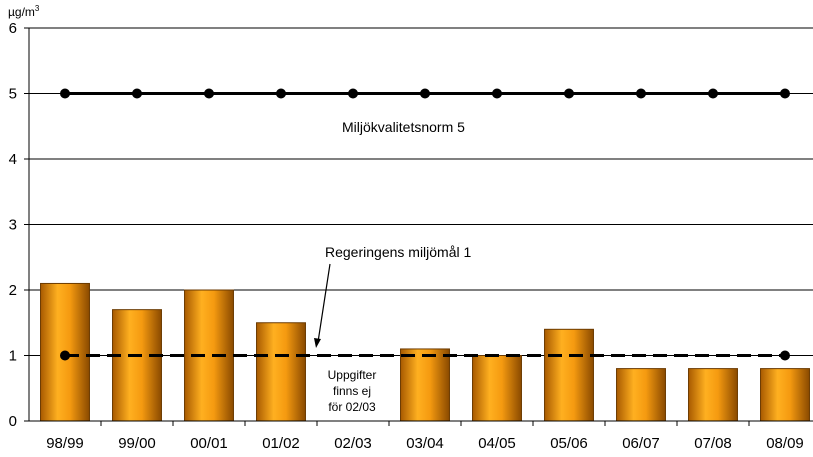 Image resolution: width=813 pixels, height=457 pixels. Describe the element at coordinates (24, 11) in the screenshot. I see `y-axis-unit-label: µg/m3` at that location.